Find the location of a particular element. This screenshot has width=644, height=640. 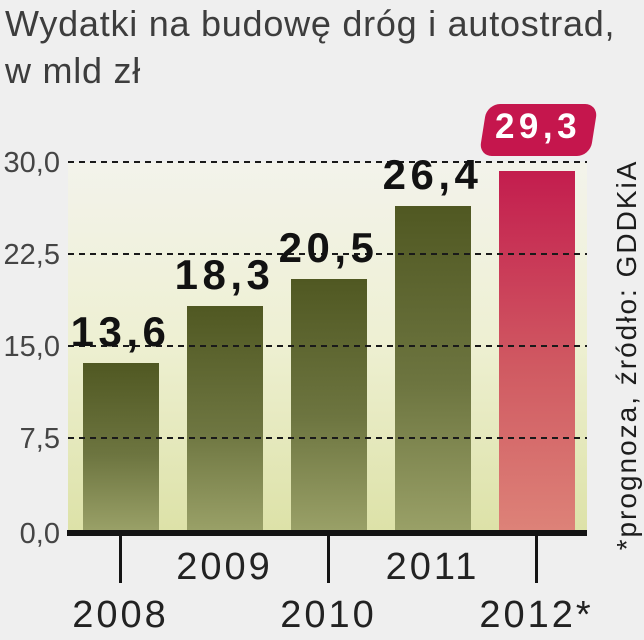

highlight-value-badge: 29,3 is located at coordinates (538, 130).